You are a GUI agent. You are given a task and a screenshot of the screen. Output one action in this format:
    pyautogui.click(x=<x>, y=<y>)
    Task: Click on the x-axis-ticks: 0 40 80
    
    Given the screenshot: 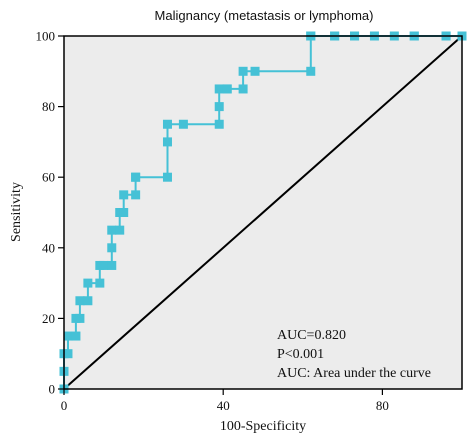 What is the action you would take?
    pyautogui.click(x=225, y=401)
    